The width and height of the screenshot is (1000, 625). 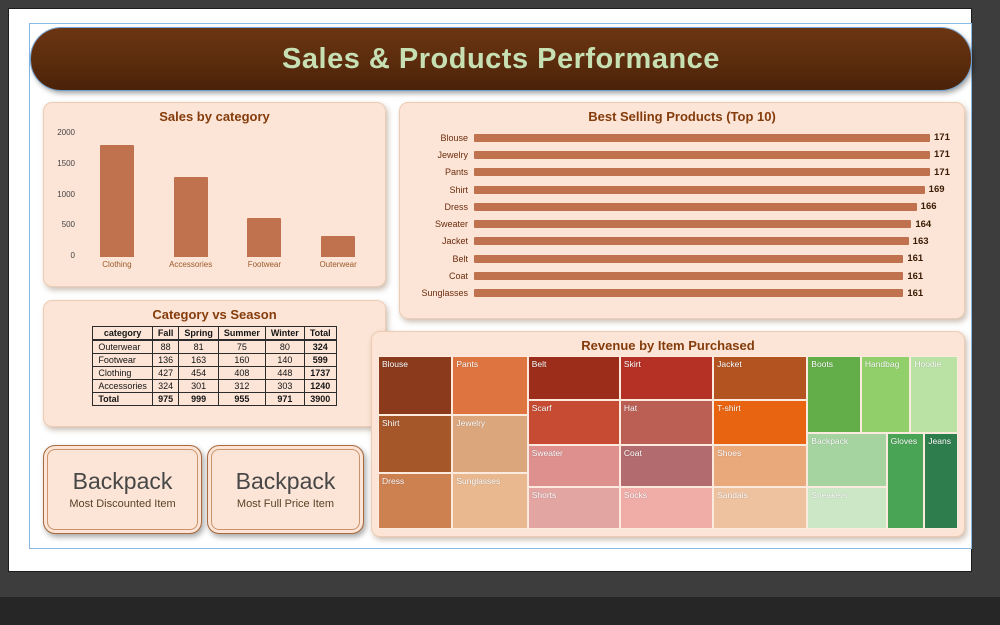 I want to click on hbar-belt, so click(x=689, y=258).